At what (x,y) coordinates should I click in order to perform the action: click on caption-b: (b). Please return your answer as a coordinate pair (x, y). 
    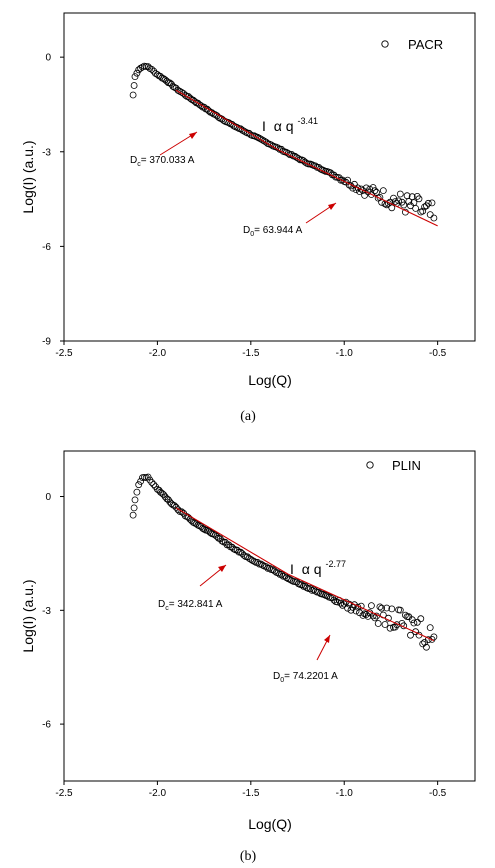
    Looking at the image, I should click on (248, 856).